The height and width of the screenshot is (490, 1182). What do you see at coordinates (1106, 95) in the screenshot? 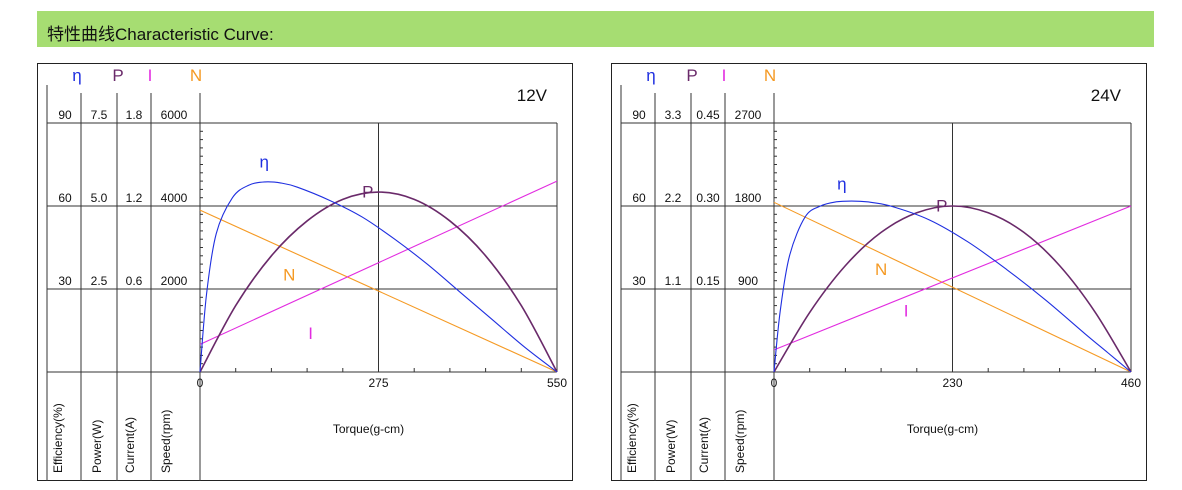
I see `chart-title: 24V` at bounding box center [1106, 95].